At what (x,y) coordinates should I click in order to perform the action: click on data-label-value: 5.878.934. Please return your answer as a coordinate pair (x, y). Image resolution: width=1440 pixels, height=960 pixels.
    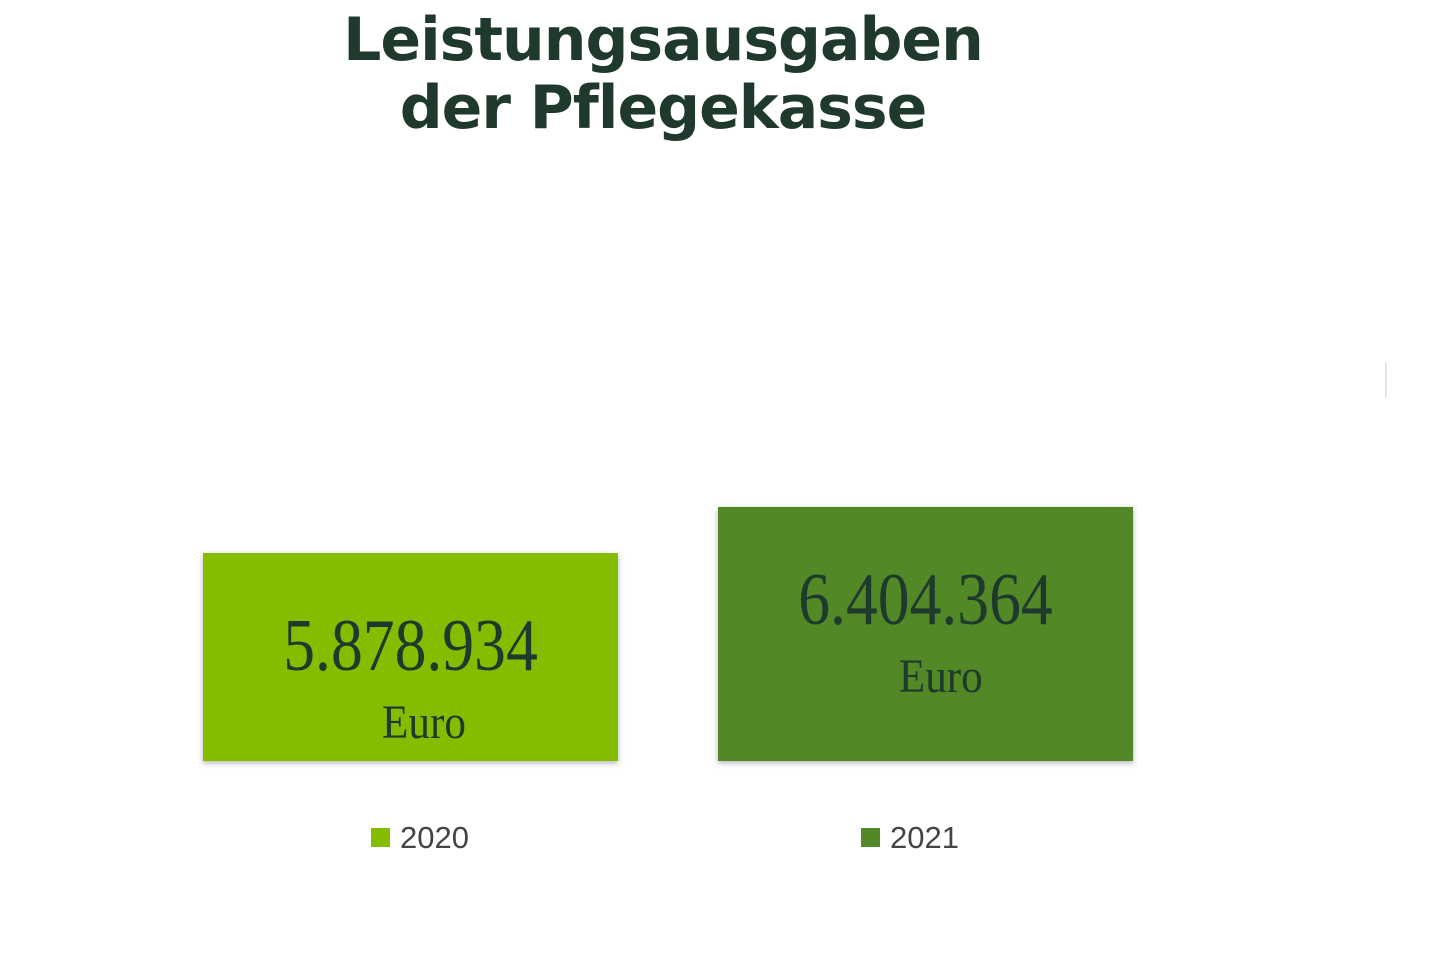
    Looking at the image, I should click on (410, 645).